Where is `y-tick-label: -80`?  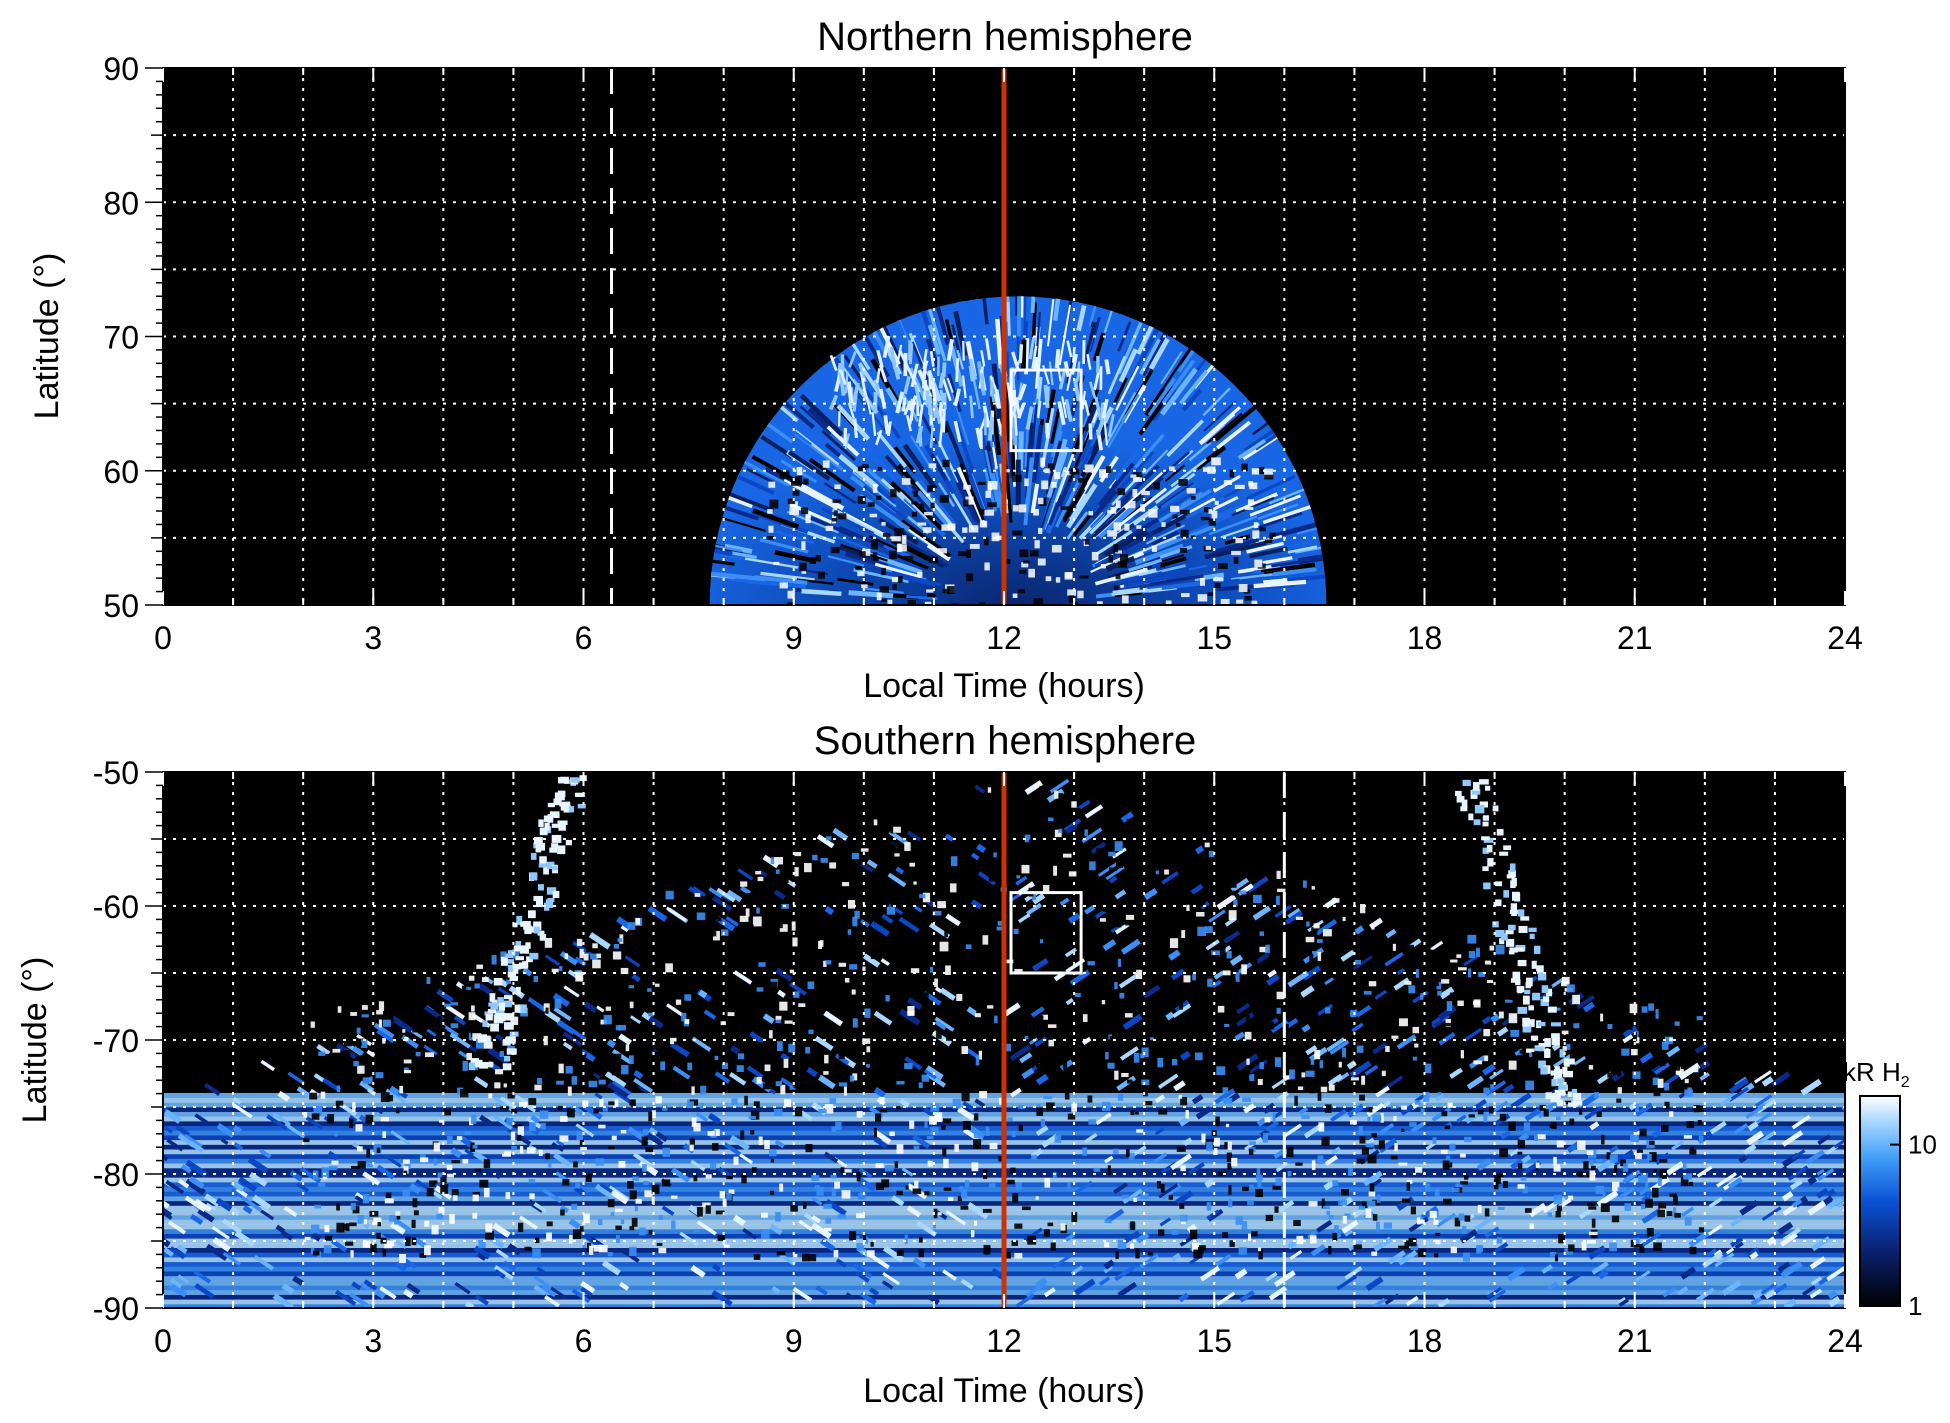 y-tick-label: -80 is located at coordinates (116, 1175).